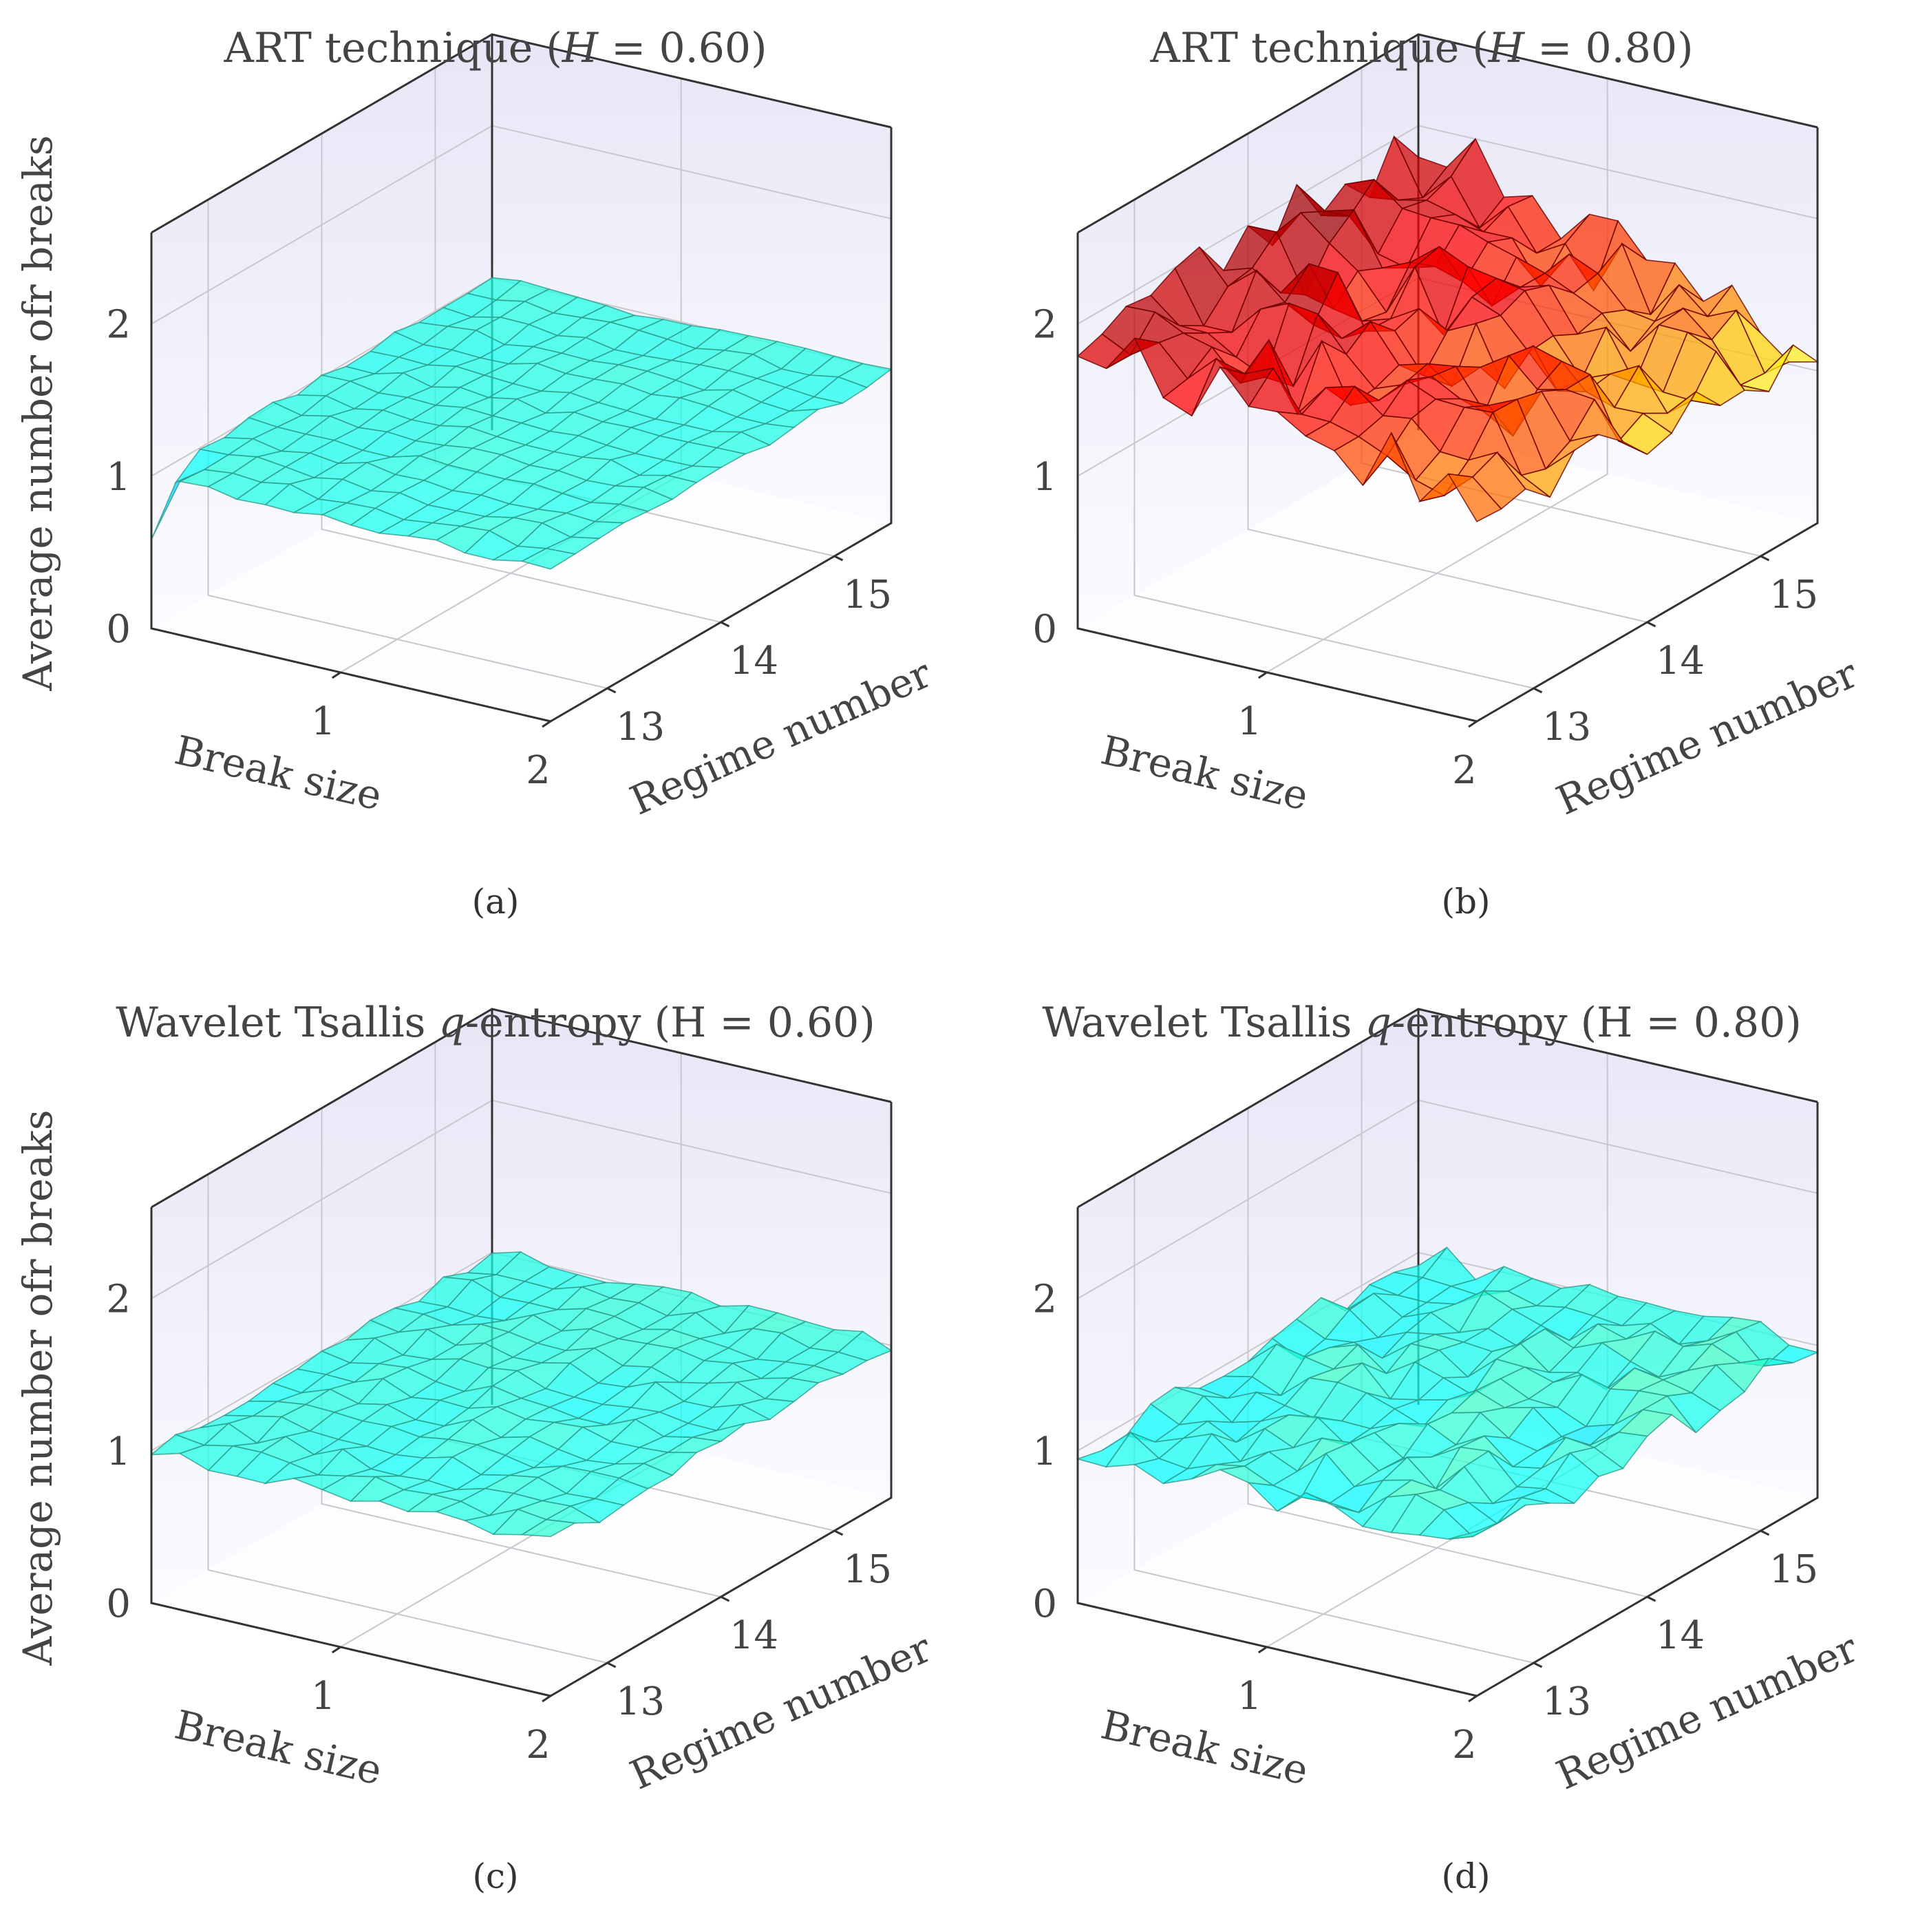 The image size is (1918, 1932). What do you see at coordinates (496, 902) in the screenshot?
I see `caption-a: (a)` at bounding box center [496, 902].